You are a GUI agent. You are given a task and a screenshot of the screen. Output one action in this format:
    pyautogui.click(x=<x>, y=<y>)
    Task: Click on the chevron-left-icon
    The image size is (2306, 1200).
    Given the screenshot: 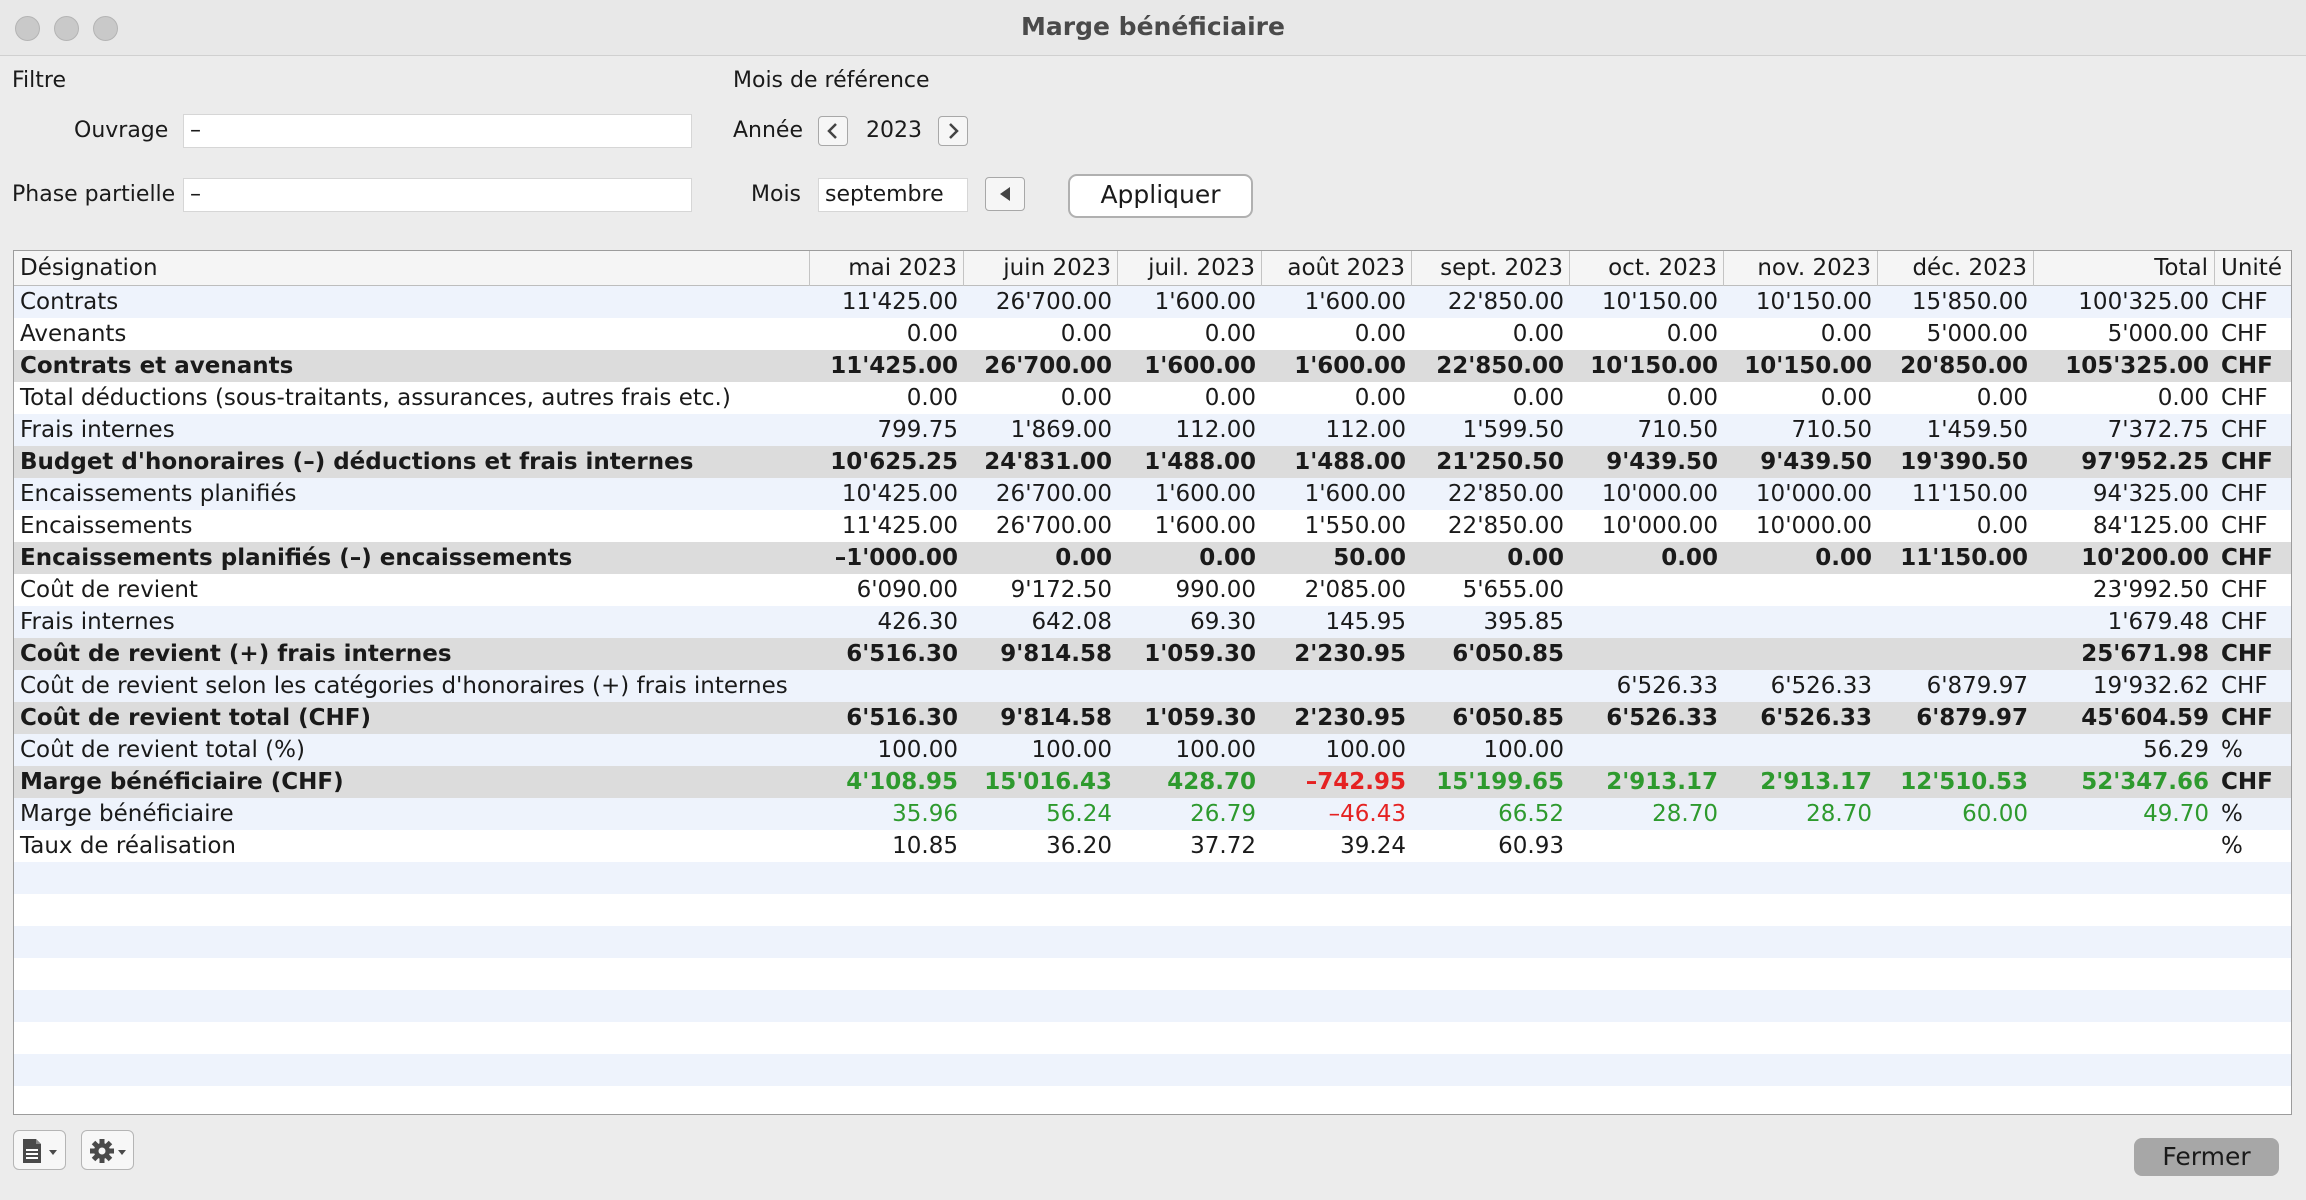 What is the action you would take?
    pyautogui.click(x=832, y=131)
    